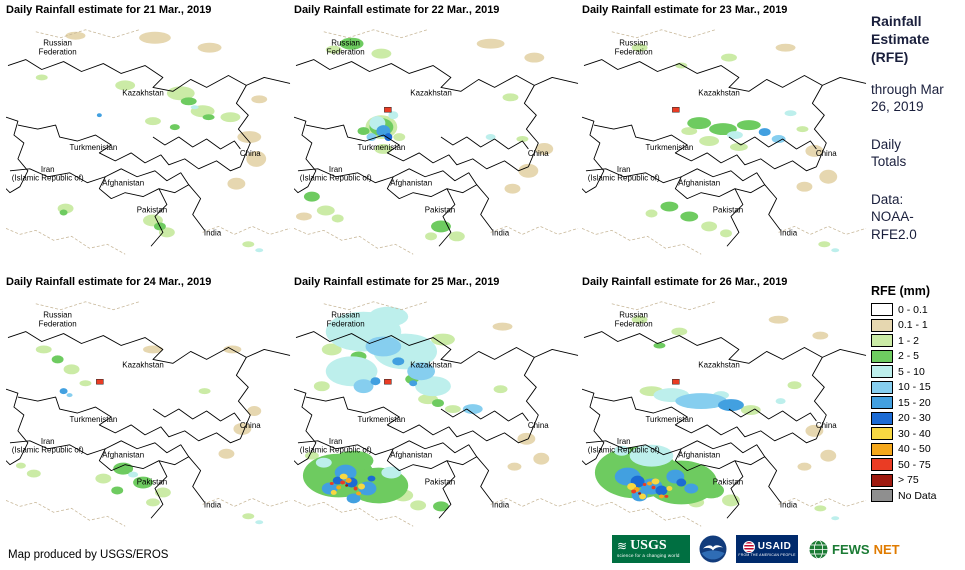 Image resolution: width=965 pixels, height=570 pixels. Describe the element at coordinates (904, 433) in the screenshot. I see `legend-item: 30 - 40` at that location.